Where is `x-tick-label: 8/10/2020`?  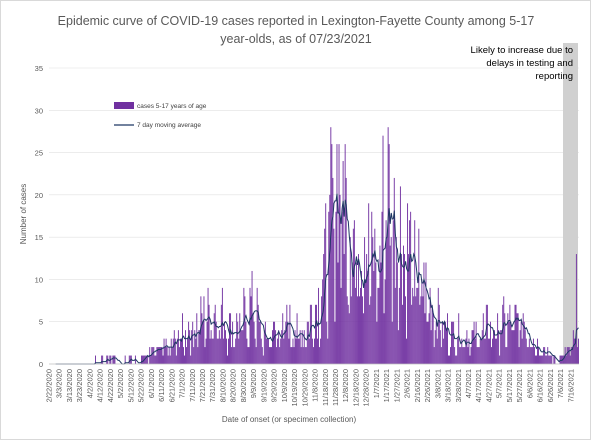
x-tick-label: 8/10/2020 is located at coordinates (222, 385).